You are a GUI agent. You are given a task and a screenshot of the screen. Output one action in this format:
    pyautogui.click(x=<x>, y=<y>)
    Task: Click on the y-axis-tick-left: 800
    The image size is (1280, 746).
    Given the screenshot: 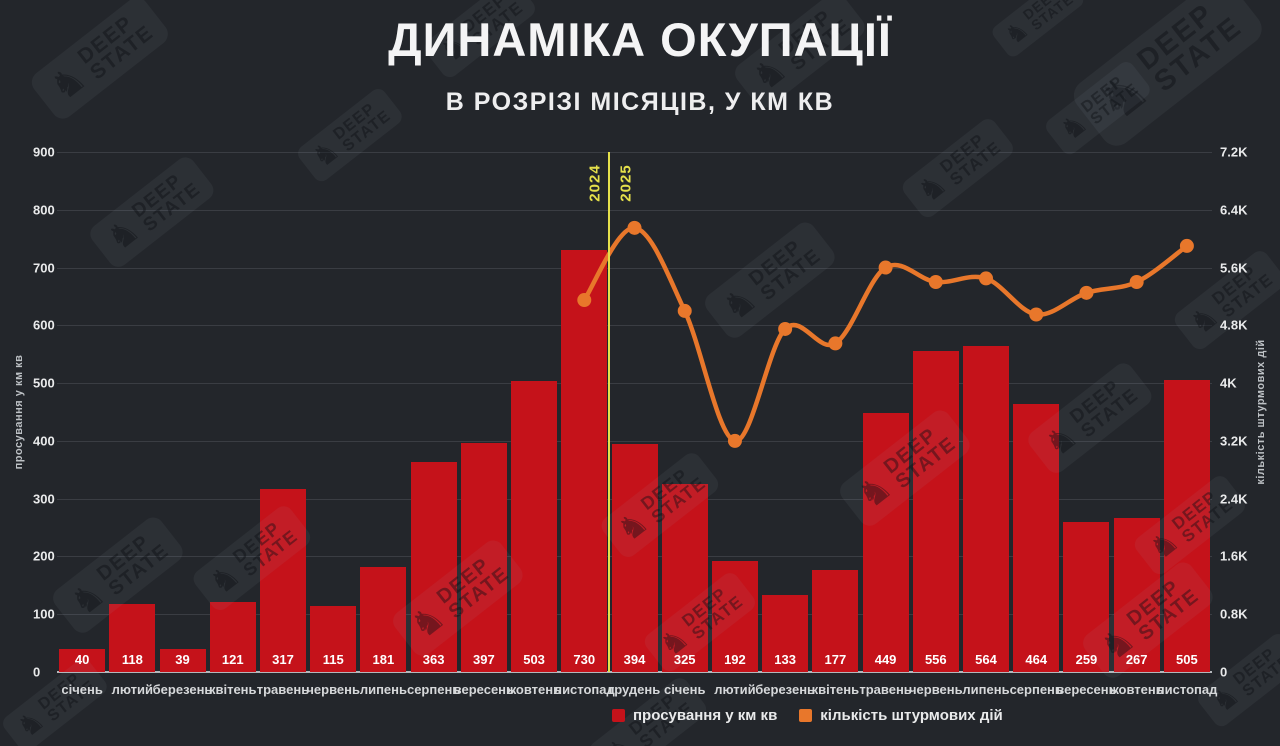 What is the action you would take?
    pyautogui.click(x=44, y=210)
    